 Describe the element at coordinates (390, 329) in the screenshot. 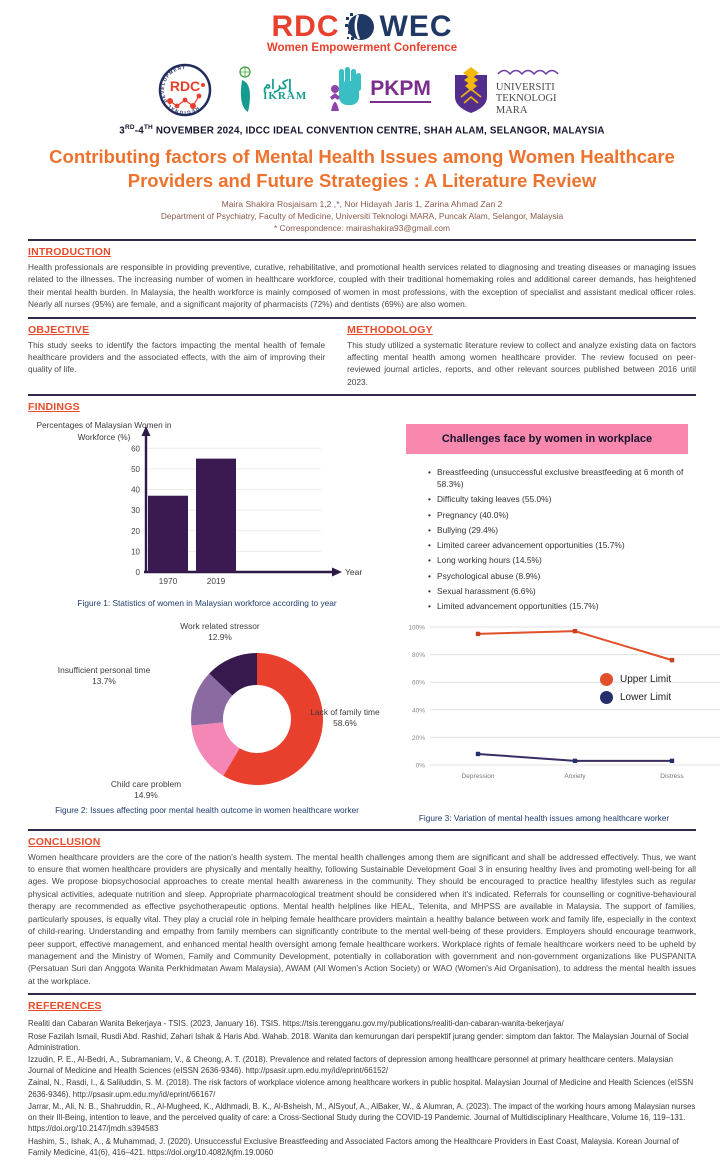

I see `methodology-heading: METHODOLOGY` at that location.